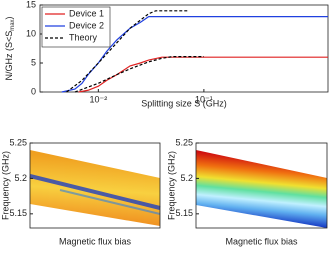  Describe the element at coordinates (13, 24) in the screenshot. I see `y-axis-label-part: max` at that location.